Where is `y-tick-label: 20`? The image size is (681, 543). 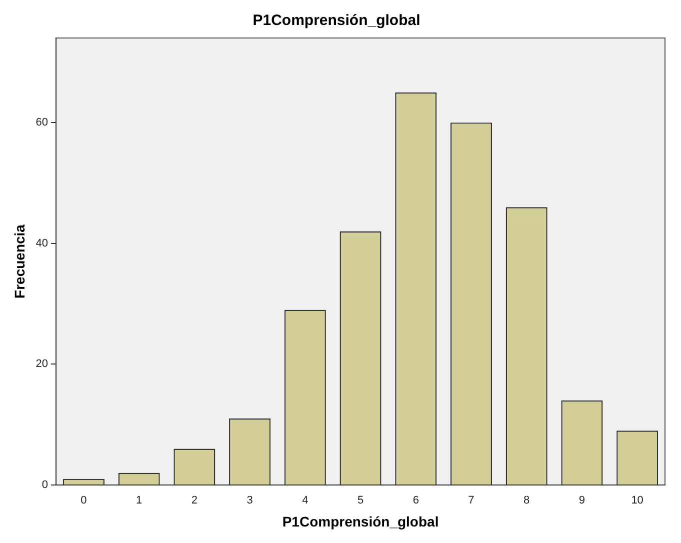
y-tick-label: 20 is located at coordinates (42, 364).